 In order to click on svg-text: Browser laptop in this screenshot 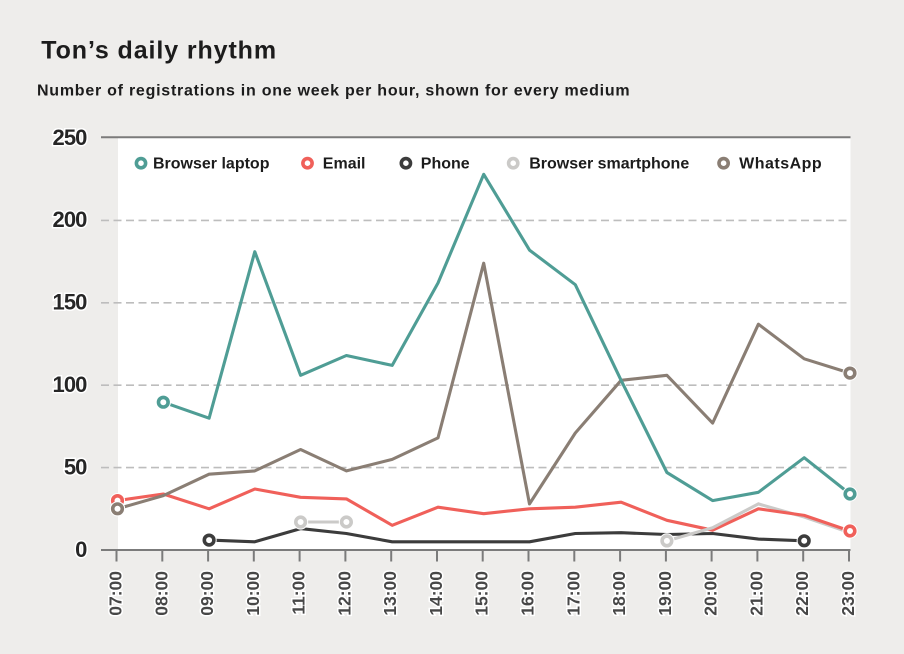, I will do `click(211, 164)`.